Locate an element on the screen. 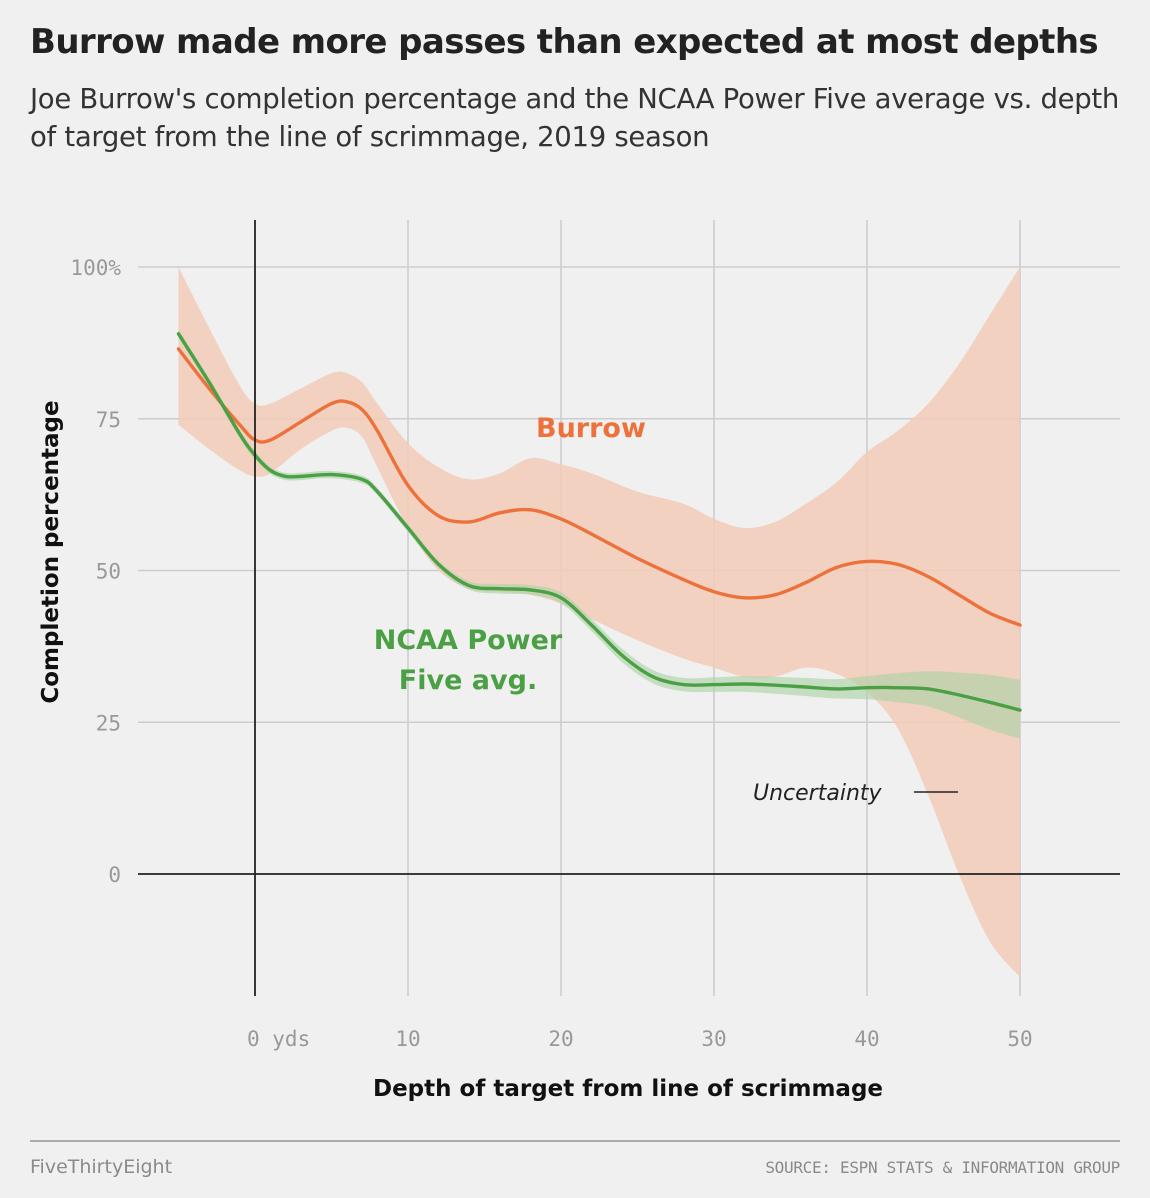 This screenshot has width=1150, height=1198. footer-divider is located at coordinates (575, 1141).